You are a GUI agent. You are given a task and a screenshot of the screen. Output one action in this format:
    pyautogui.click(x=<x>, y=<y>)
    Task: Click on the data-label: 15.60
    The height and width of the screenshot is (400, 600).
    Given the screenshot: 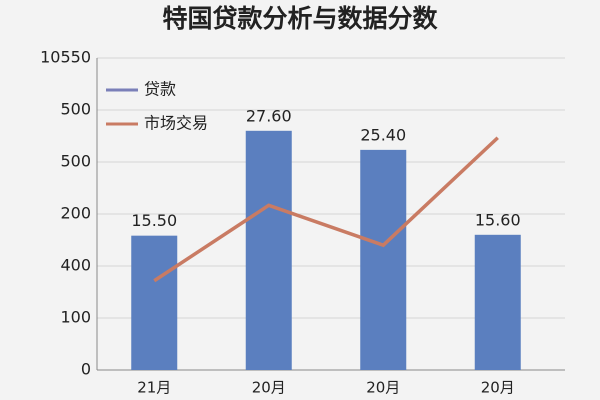 What is the action you would take?
    pyautogui.click(x=498, y=219)
    